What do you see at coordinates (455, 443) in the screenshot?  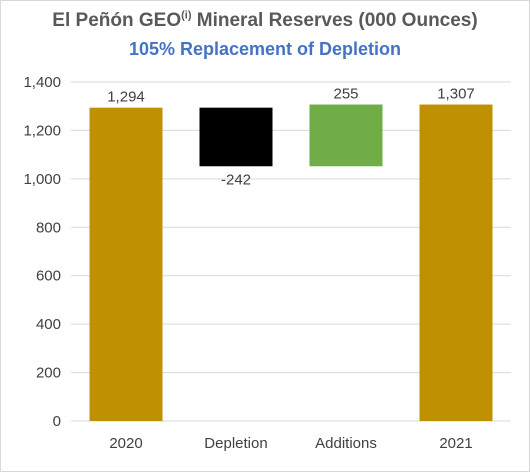 I see `x-tick-label: 2021` at bounding box center [455, 443].